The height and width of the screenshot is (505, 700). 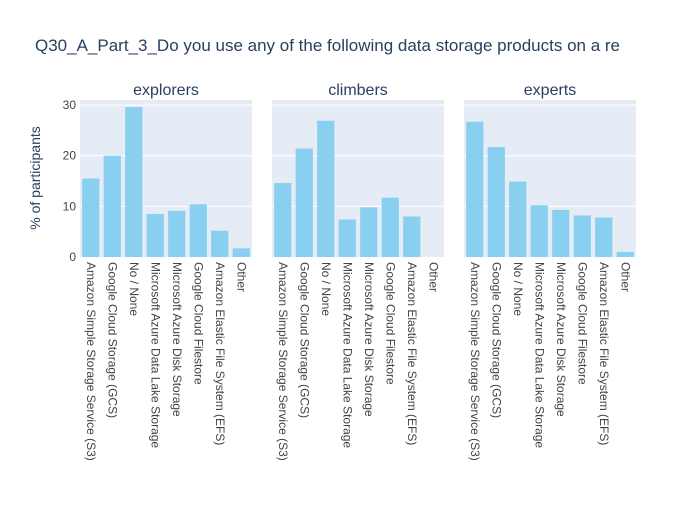 I want to click on y-tick-label: 20, so click(x=70, y=156).